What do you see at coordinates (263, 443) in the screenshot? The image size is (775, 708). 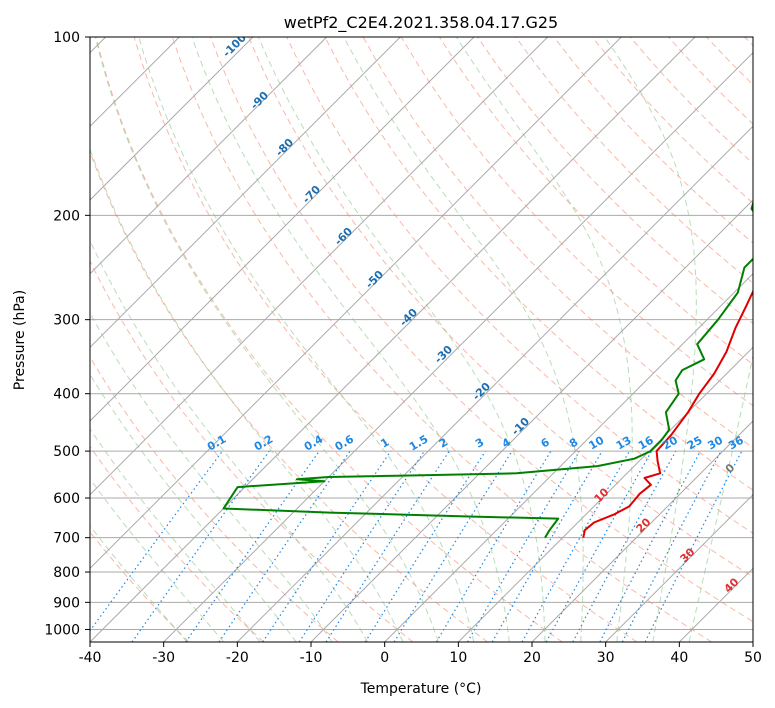 I see `mixing-ratio-label: 0.2` at bounding box center [263, 443].